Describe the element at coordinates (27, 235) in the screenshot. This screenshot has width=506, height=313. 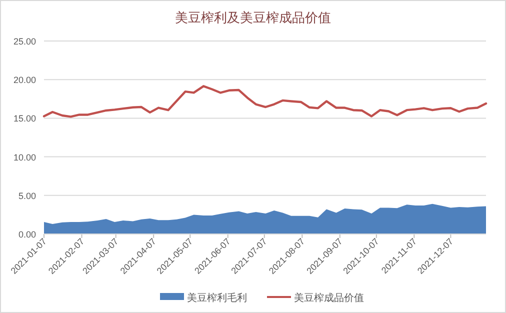
I see `y-tick-label: 0.00` at that location.